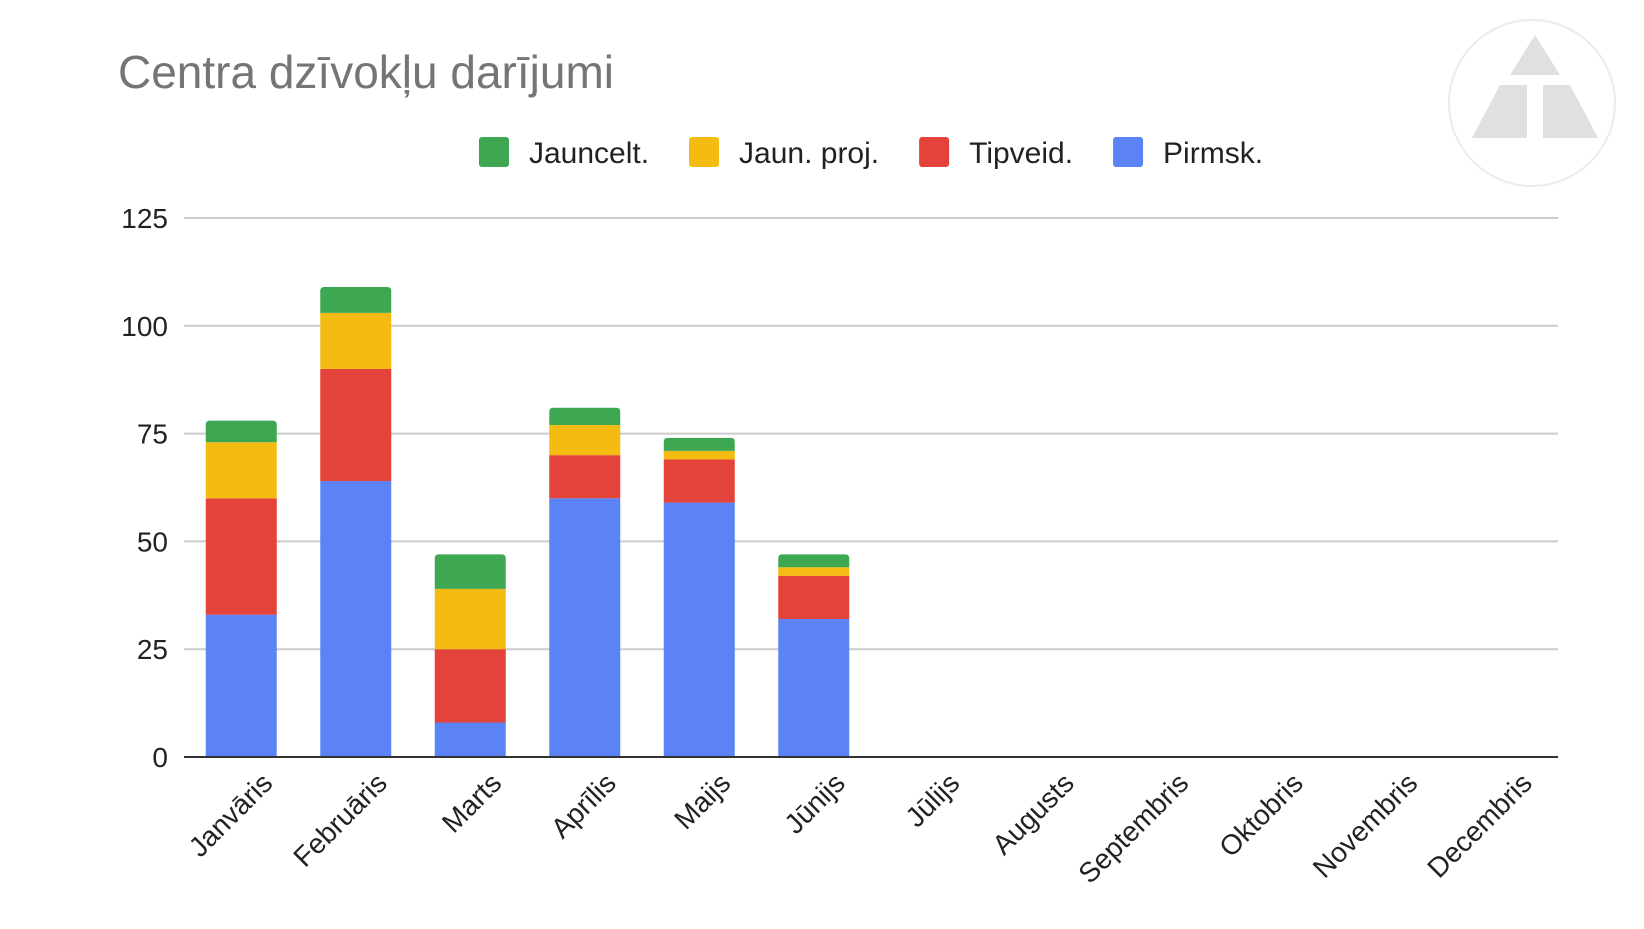  What do you see at coordinates (340, 820) in the screenshot?
I see `x-tick-label: Februāris` at bounding box center [340, 820].